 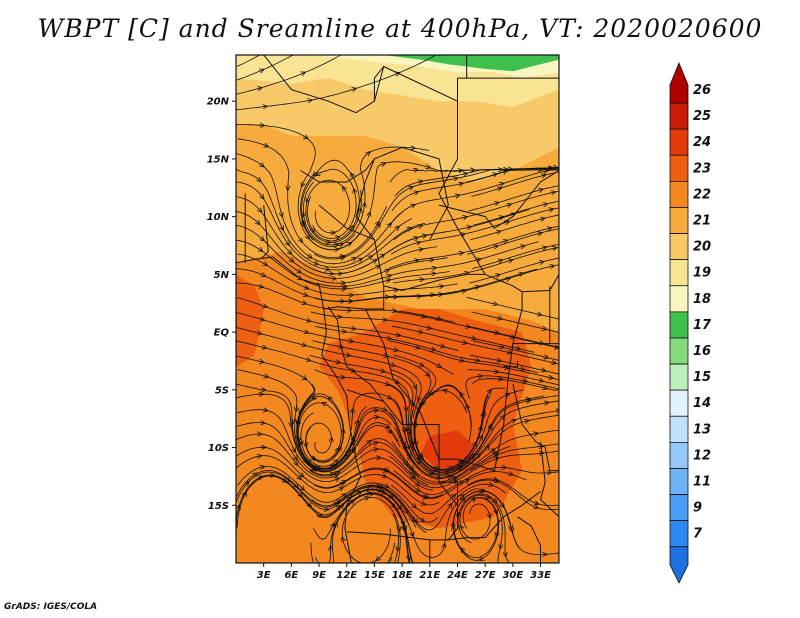 I want to click on lon-tick-label: 27E, so click(x=485, y=575).